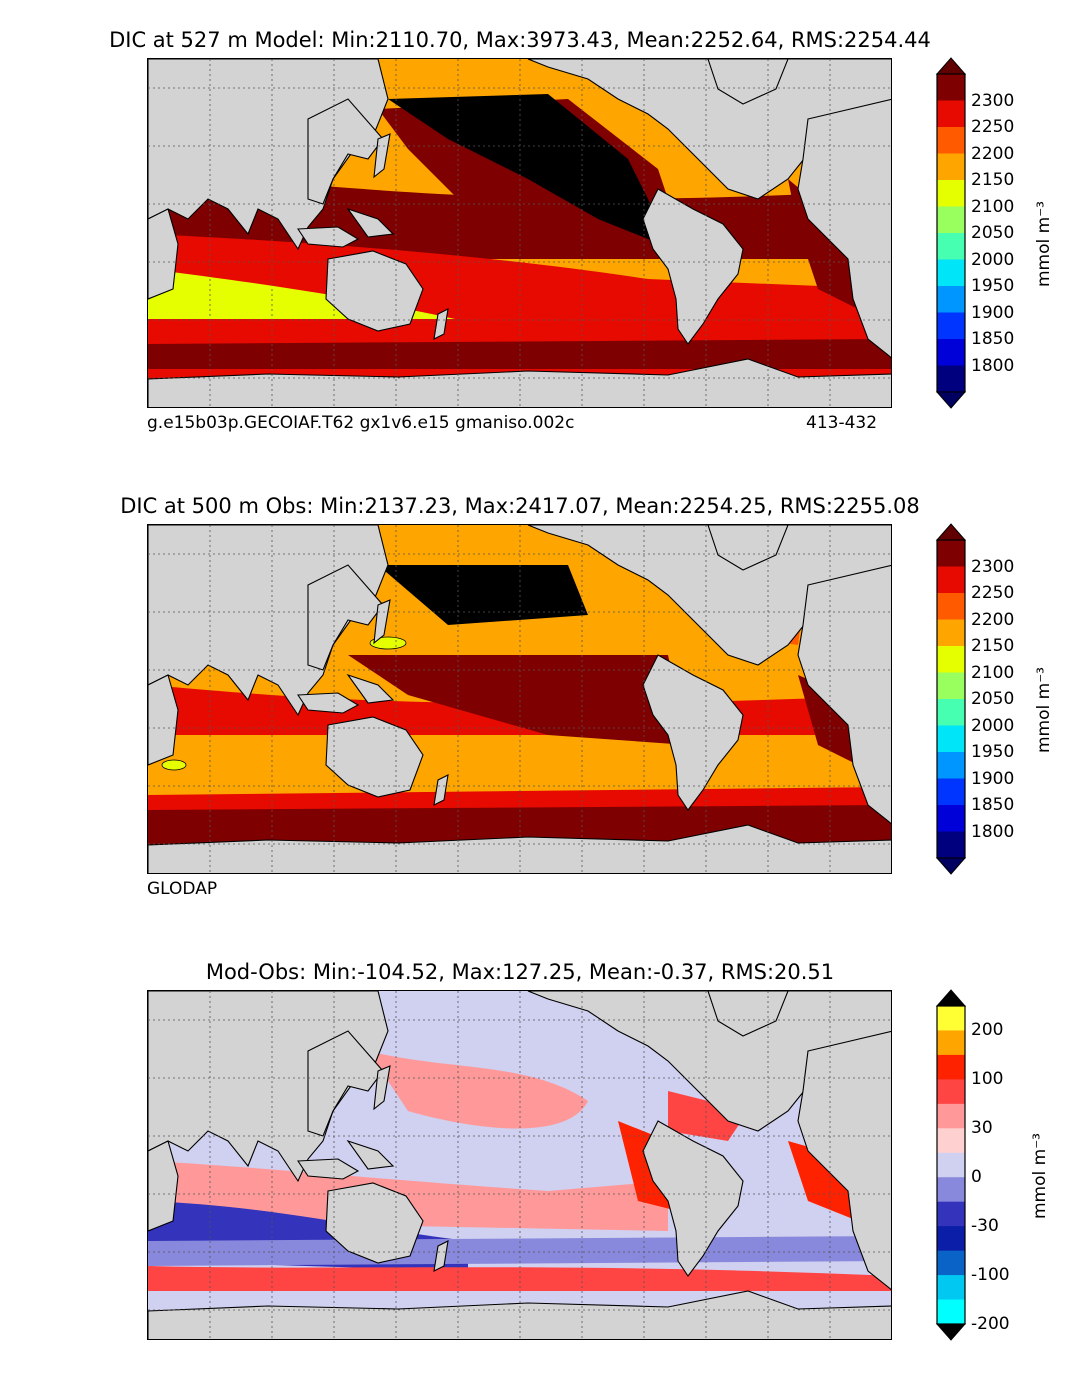 The height and width of the screenshot is (1392, 1087). Describe the element at coordinates (1044, 710) in the screenshot. I see `panel-obs-colorbar-unit: mmol m⁻³` at that location.